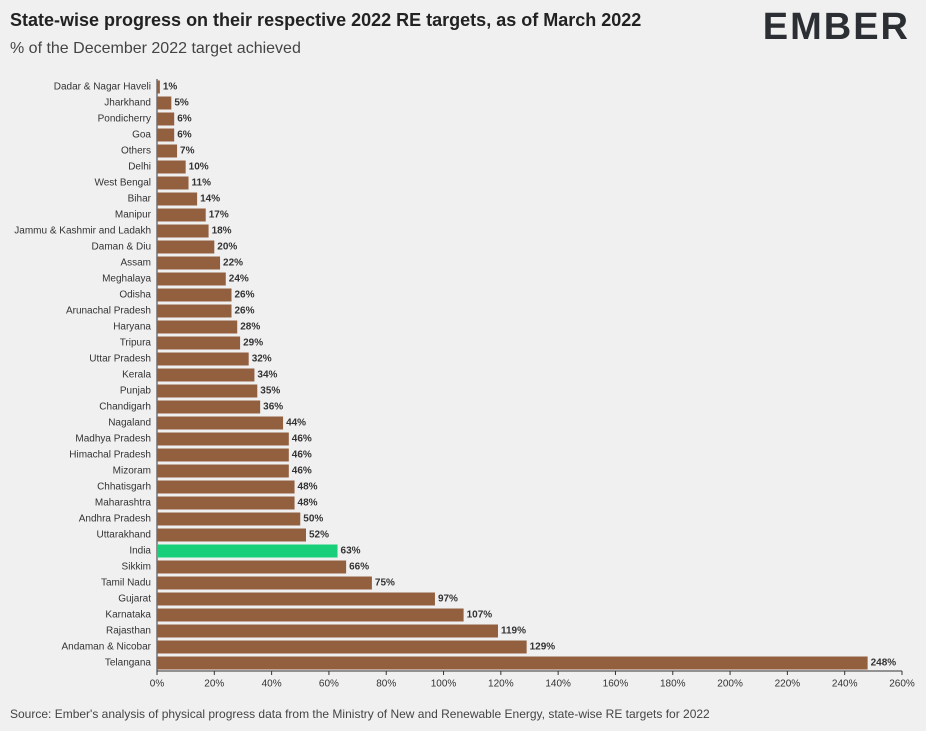 Image resolution: width=926 pixels, height=731 pixels. What do you see at coordinates (730, 684) in the screenshot?
I see `x-tick-label: 200%` at bounding box center [730, 684].